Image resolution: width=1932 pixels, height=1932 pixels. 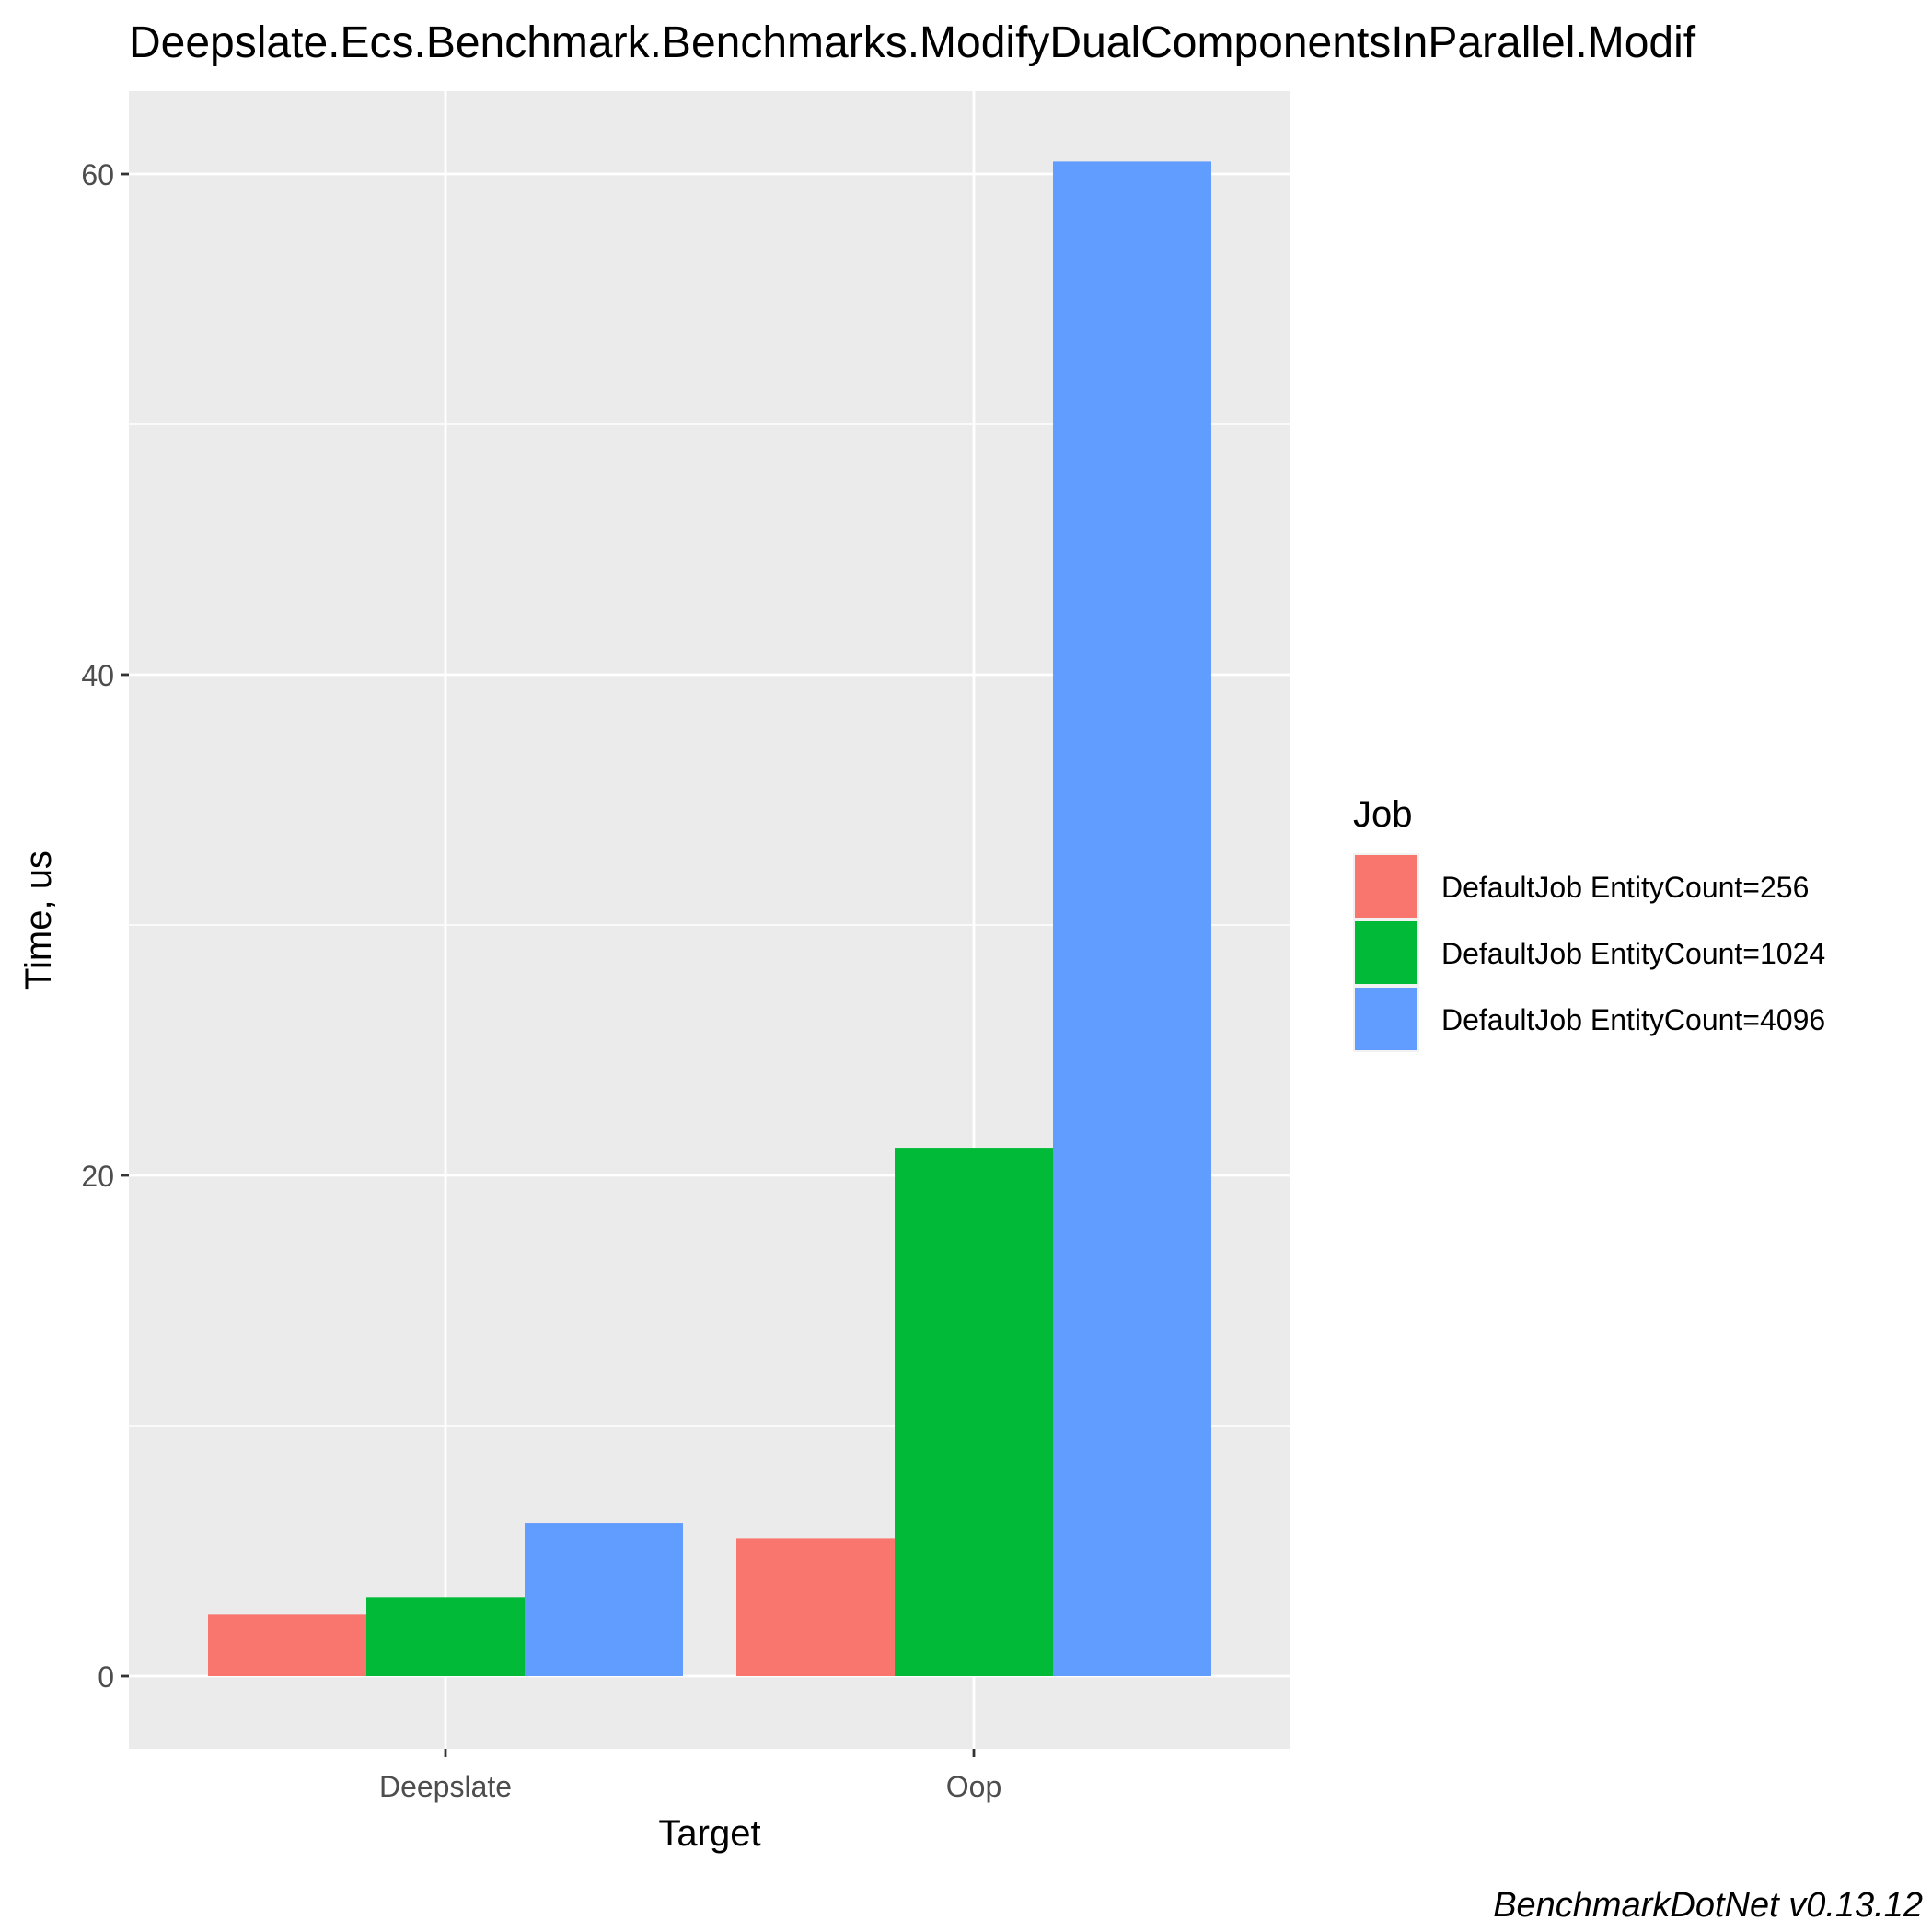 What do you see at coordinates (690, 1776) in the screenshot?
I see `x-axis: Deepslate Oop` at bounding box center [690, 1776].